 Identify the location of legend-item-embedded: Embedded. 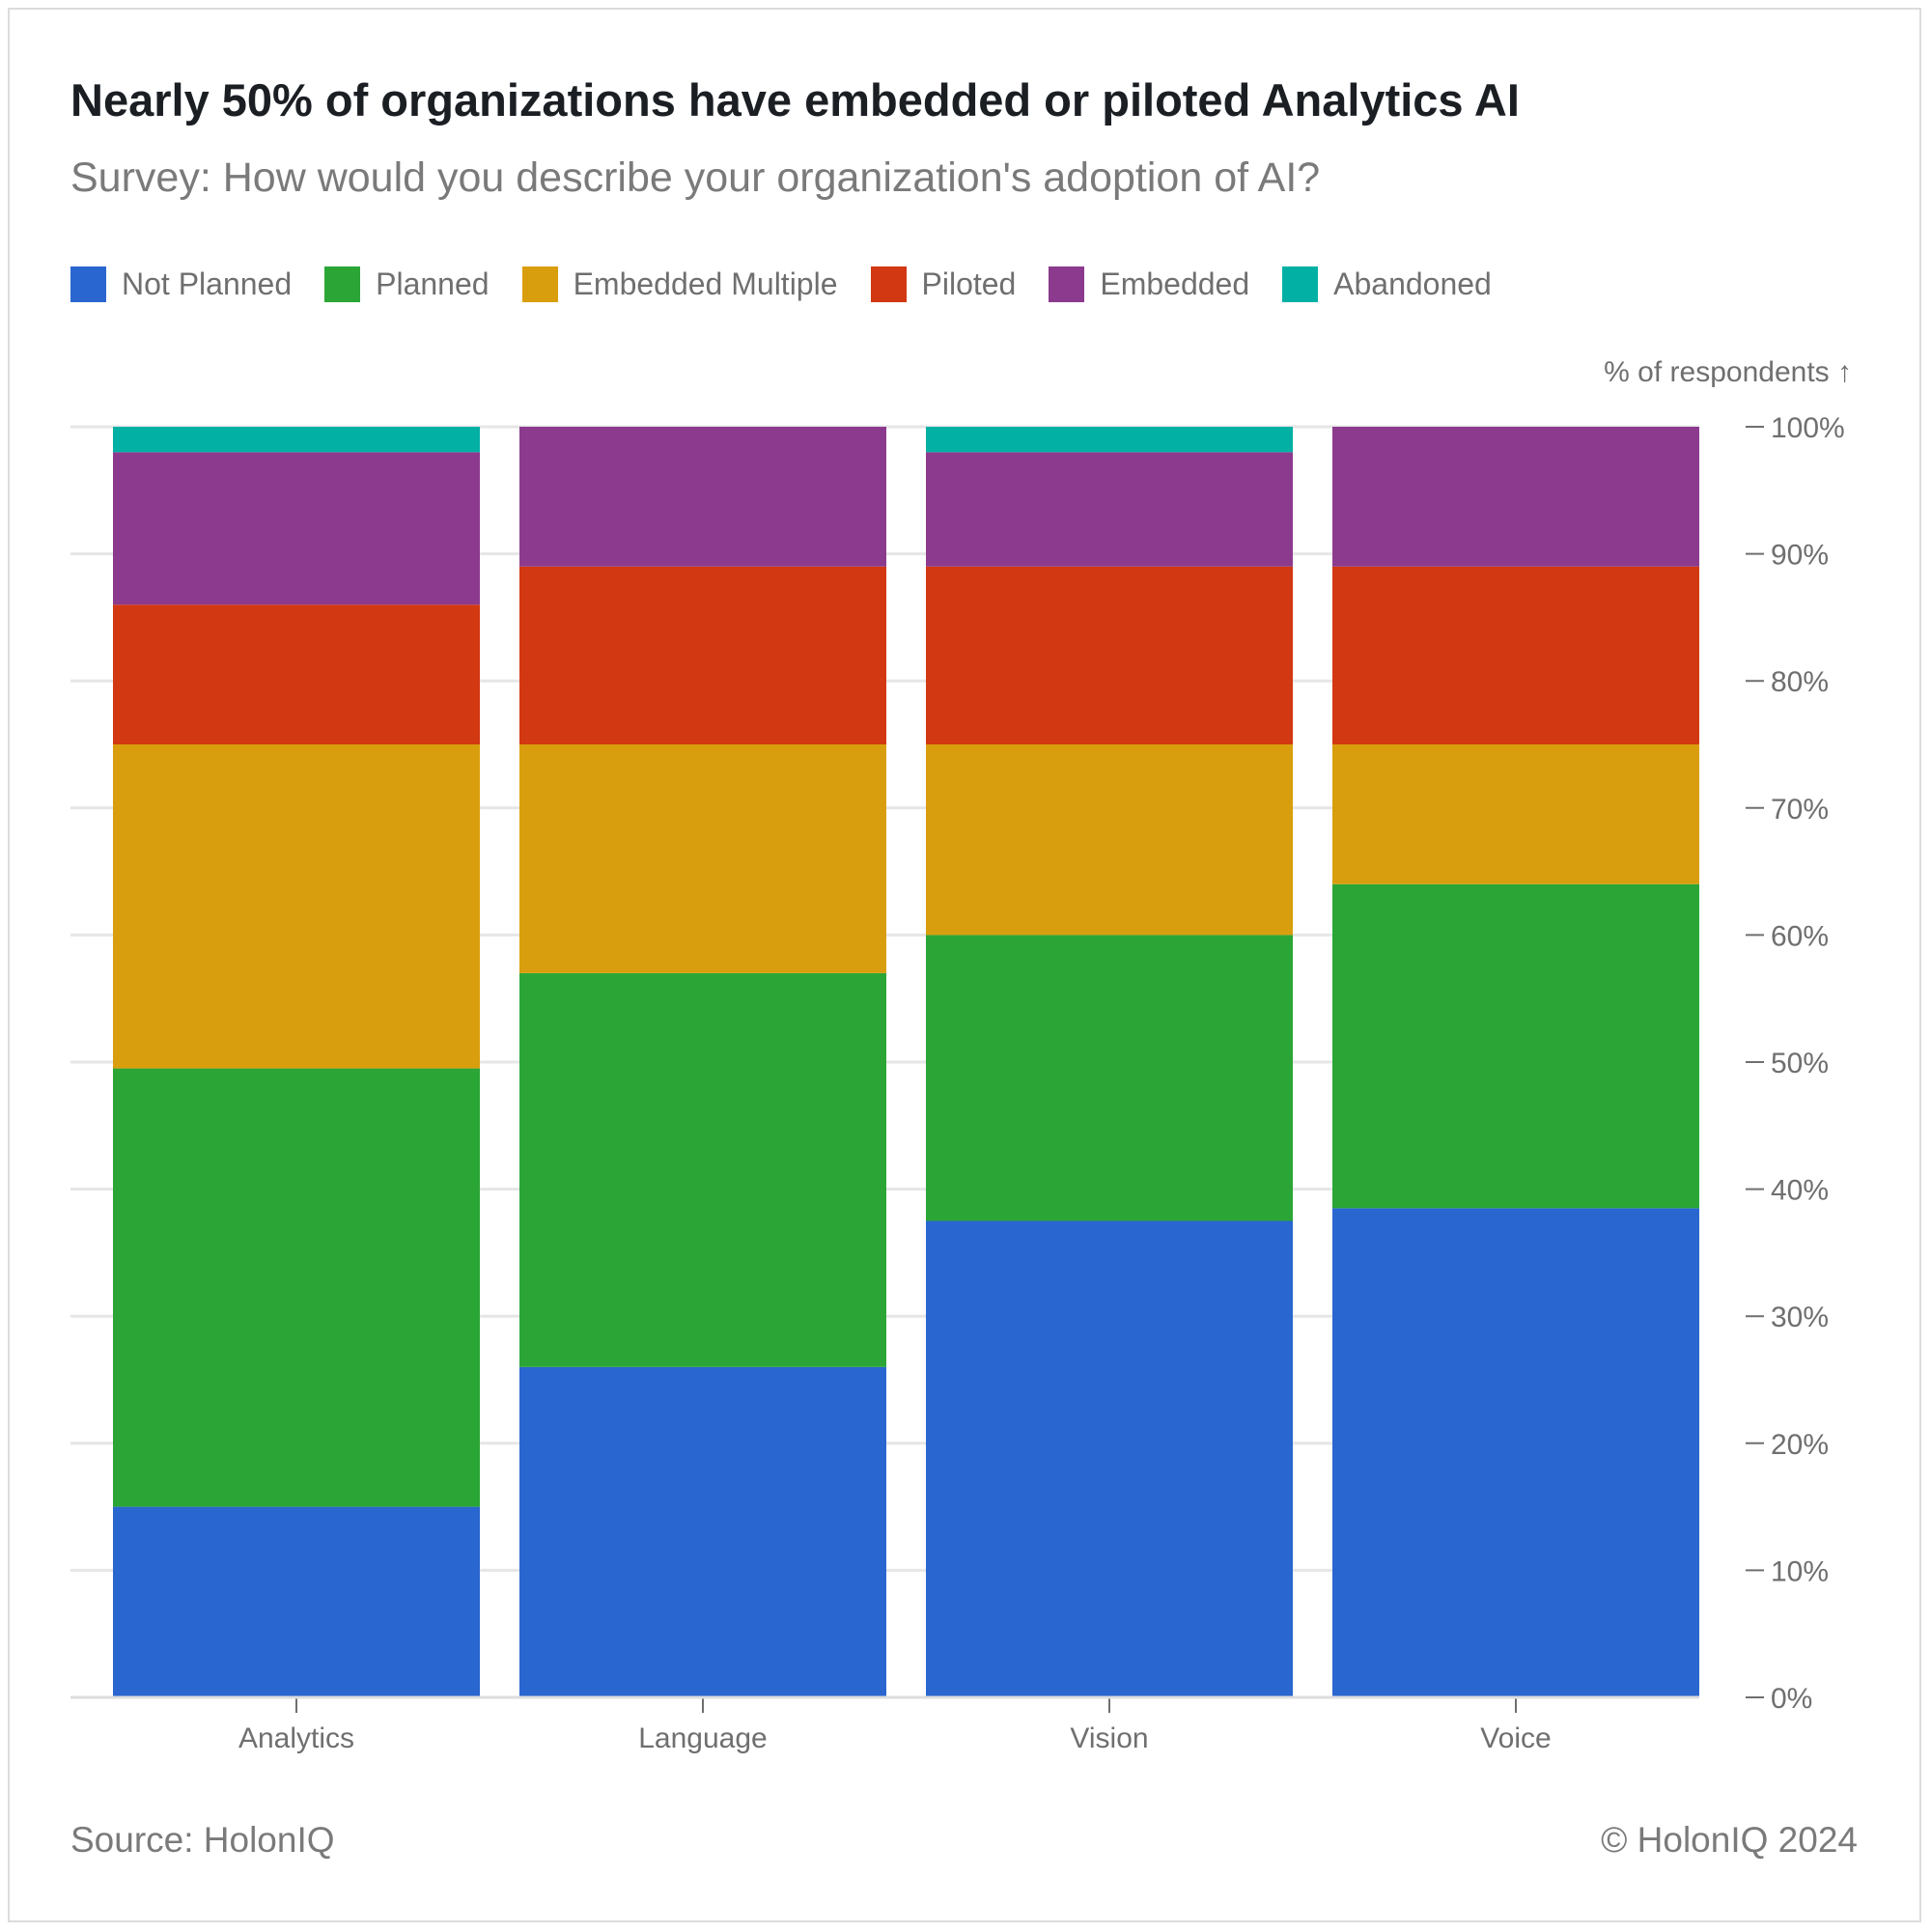
(1149, 284).